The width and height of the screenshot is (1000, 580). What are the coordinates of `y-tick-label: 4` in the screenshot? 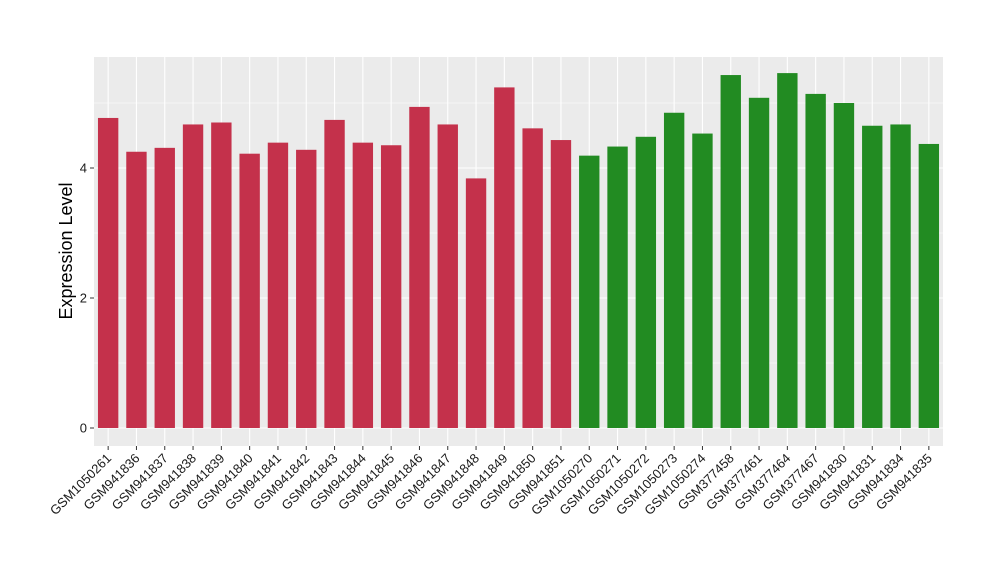 It's located at (83, 168).